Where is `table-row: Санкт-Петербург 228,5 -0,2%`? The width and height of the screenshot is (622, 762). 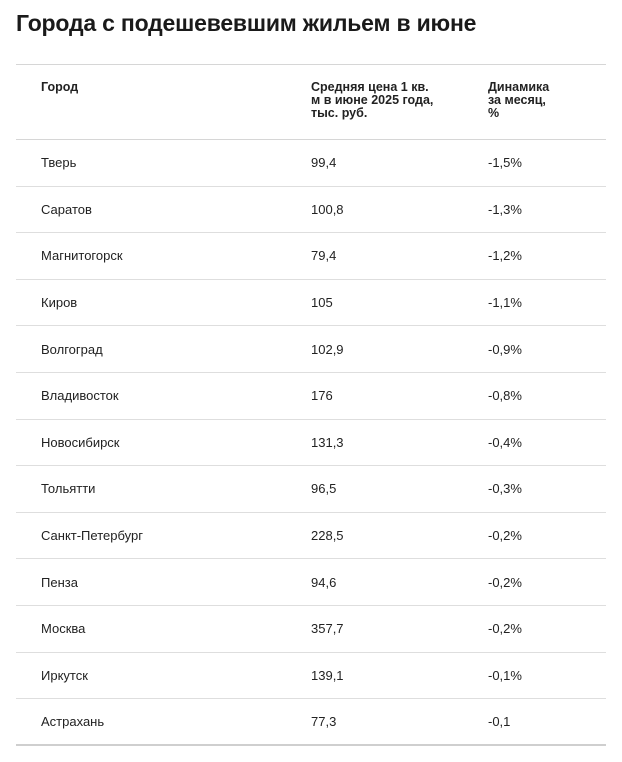
table-row: Санкт-Петербург 228,5 -0,2% is located at coordinates (311, 535).